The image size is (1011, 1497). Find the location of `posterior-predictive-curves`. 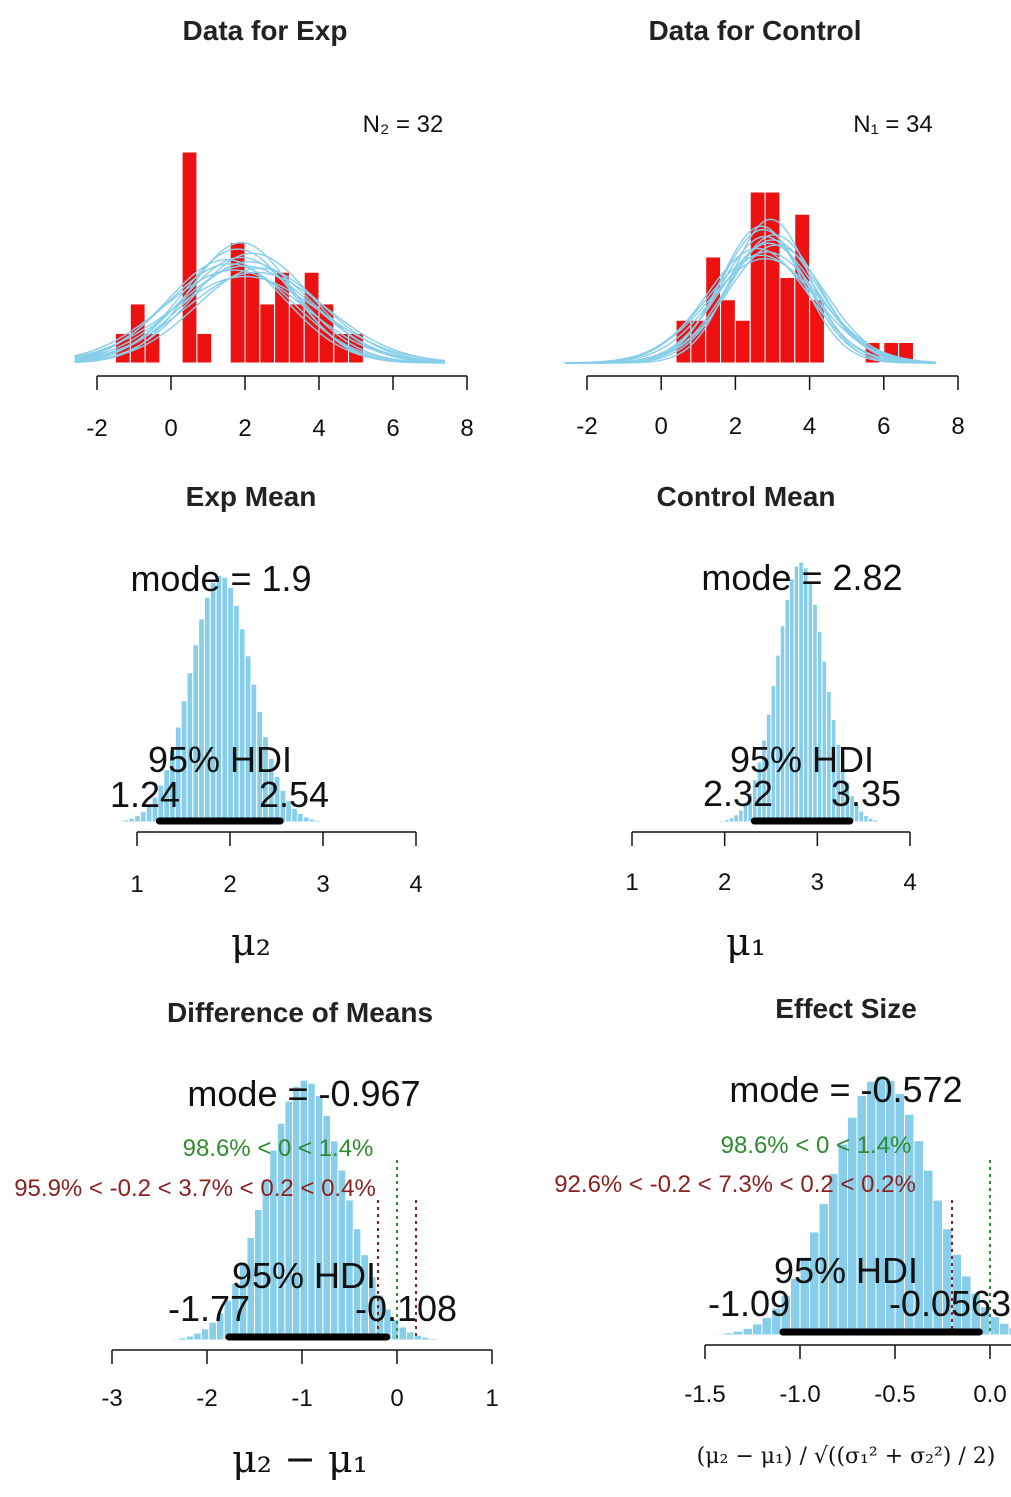

posterior-predictive-curves is located at coordinates (259, 302).